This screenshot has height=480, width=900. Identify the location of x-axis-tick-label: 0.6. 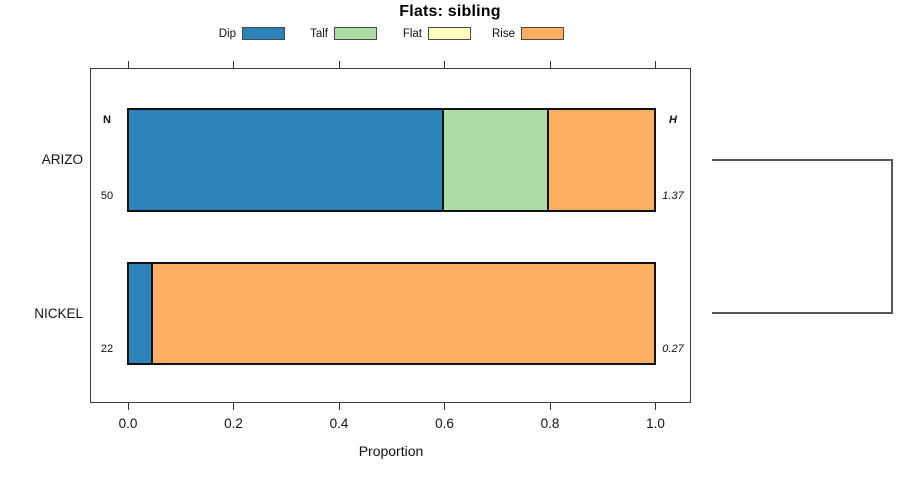
(444, 423).